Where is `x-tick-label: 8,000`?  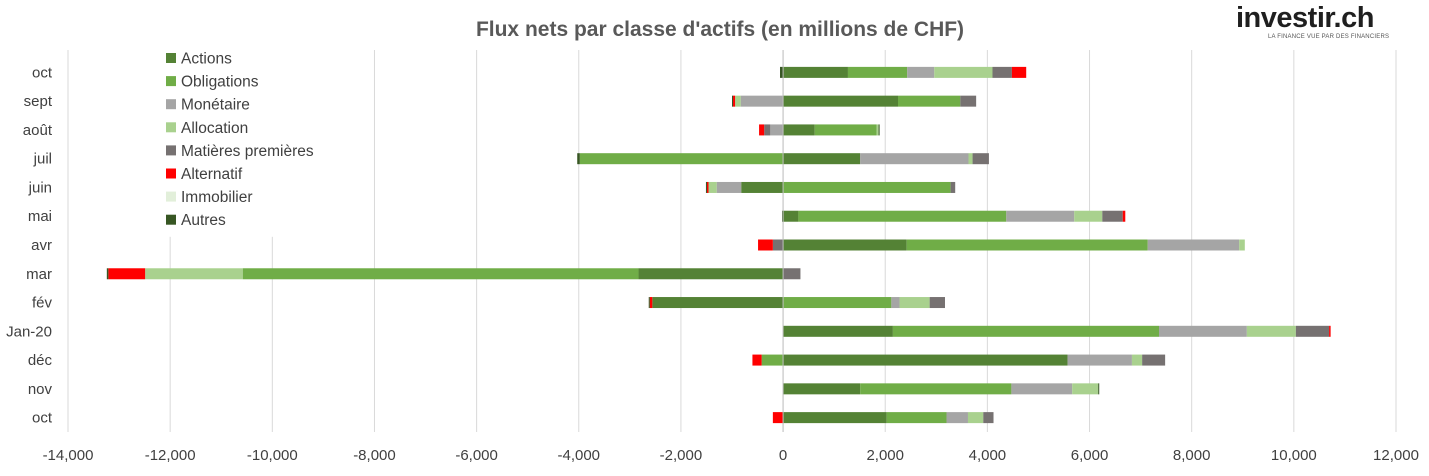 x-tick-label: 8,000 is located at coordinates (1192, 455).